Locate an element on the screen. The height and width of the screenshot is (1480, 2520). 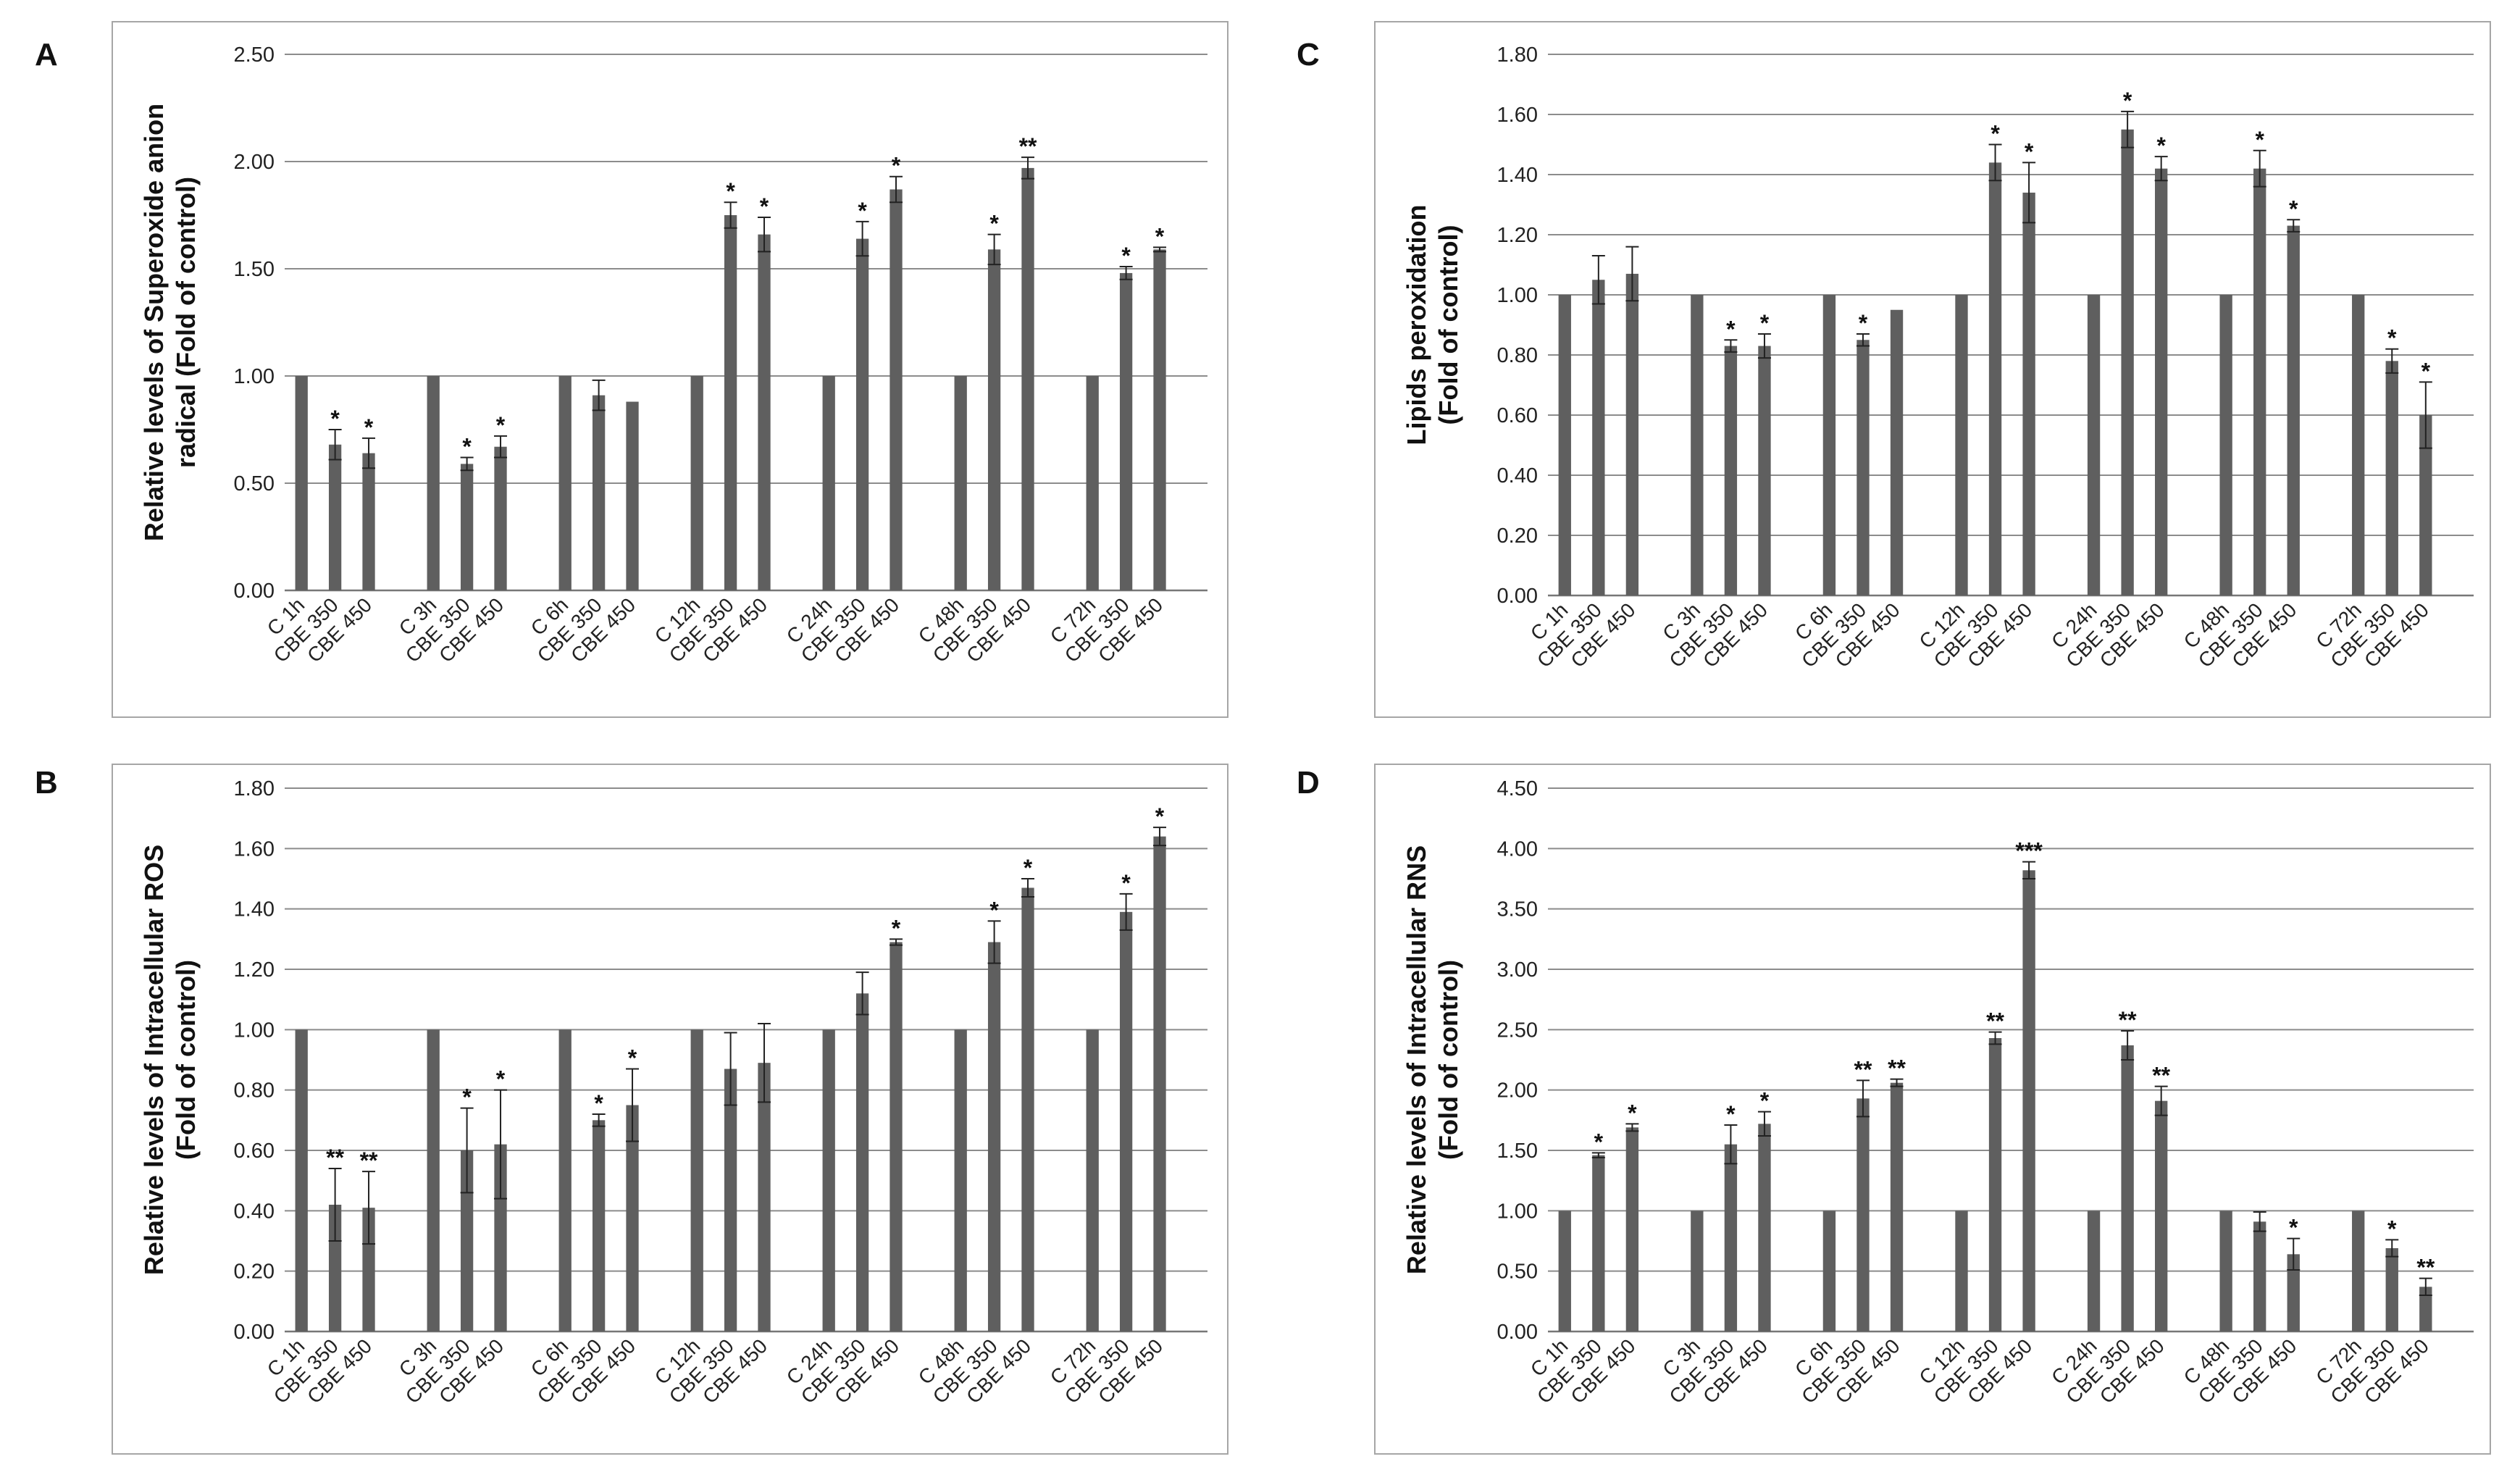
y-tick-label: 3.50 is located at coordinates (1517, 909).